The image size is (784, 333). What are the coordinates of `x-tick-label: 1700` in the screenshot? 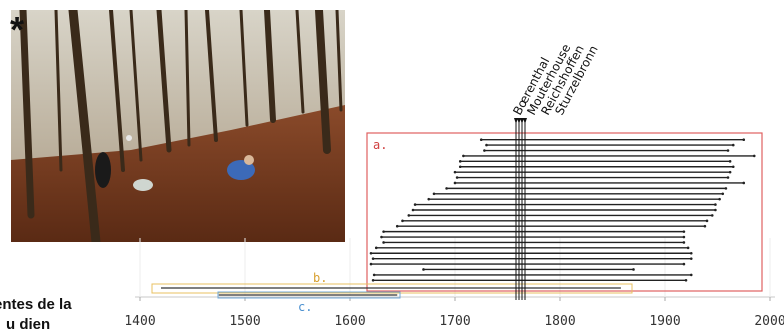 It's located at (454, 321).